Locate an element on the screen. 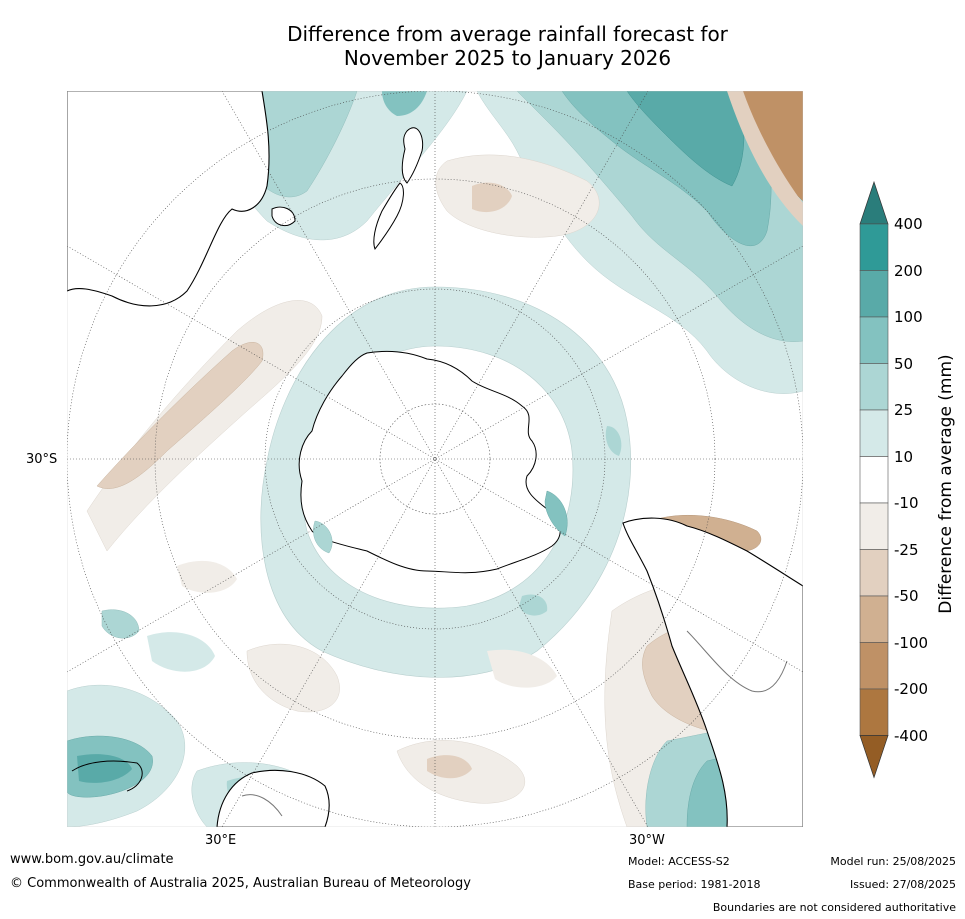 This screenshot has width=965, height=919. pole-hole is located at coordinates (435, 459).